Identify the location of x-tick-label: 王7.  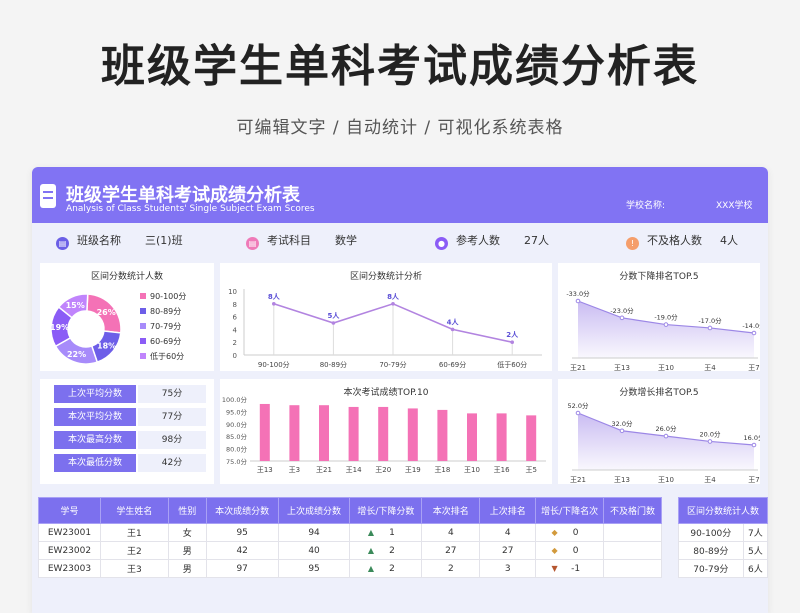
(753, 480).